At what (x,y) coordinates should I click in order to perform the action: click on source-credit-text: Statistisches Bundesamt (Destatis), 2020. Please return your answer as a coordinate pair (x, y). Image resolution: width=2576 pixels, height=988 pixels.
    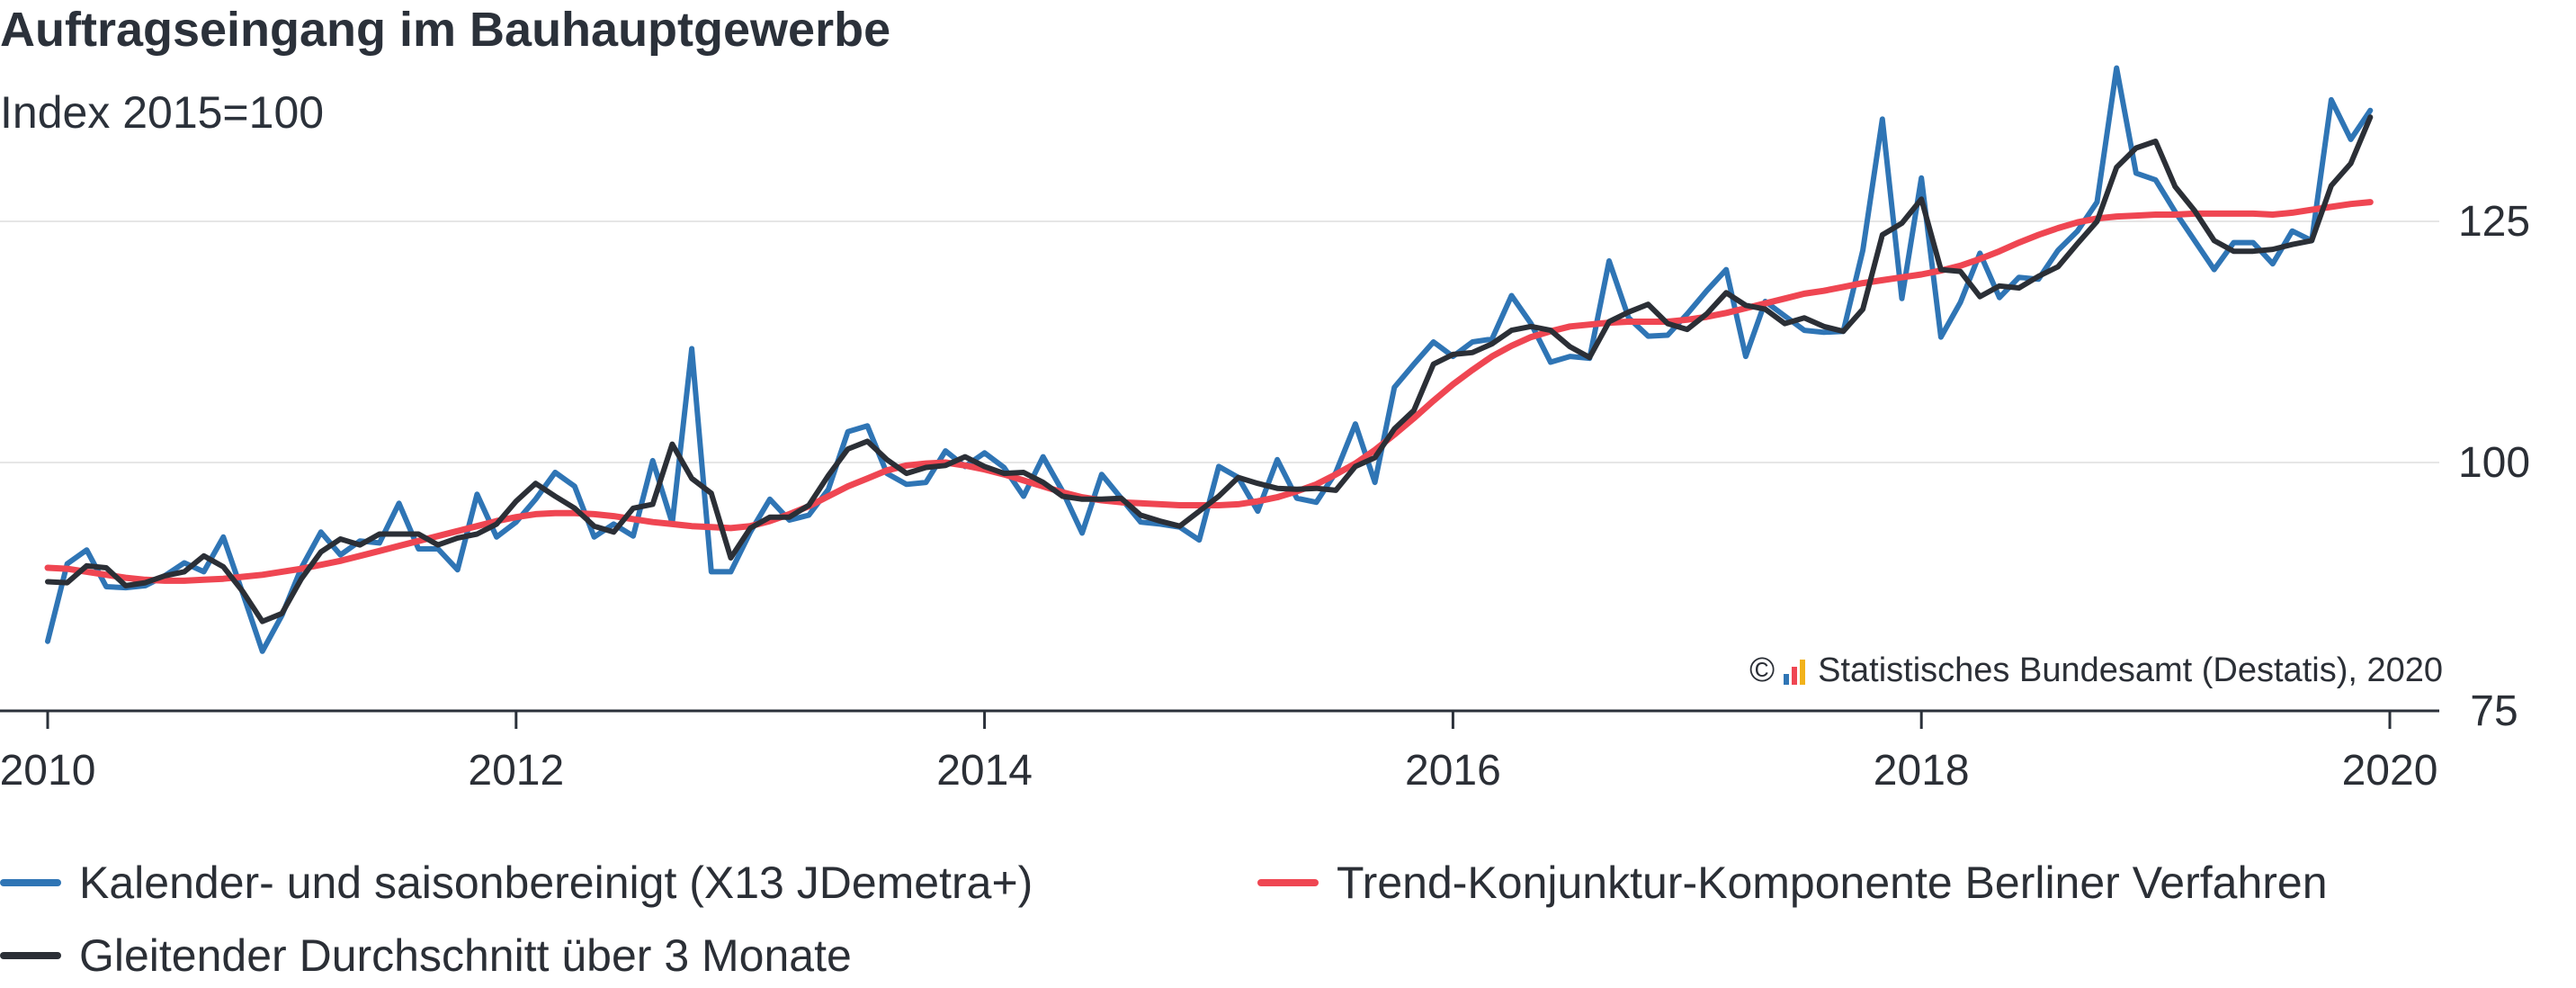
    Looking at the image, I should click on (2130, 670).